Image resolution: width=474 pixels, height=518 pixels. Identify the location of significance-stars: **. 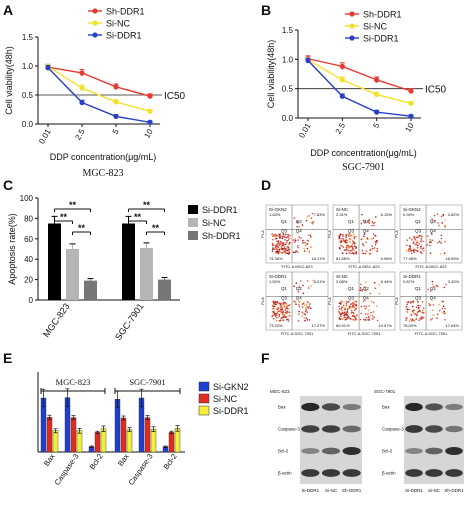
(82, 228).